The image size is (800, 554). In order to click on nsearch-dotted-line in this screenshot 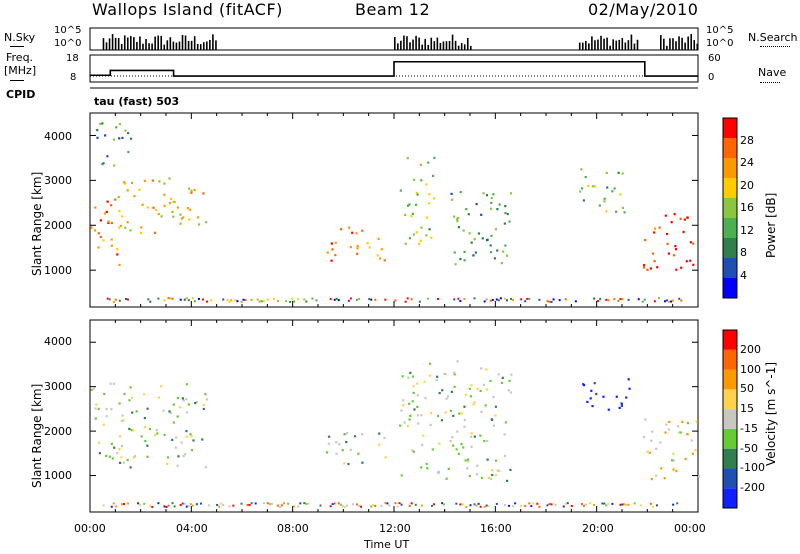, I will do `click(775, 46)`.